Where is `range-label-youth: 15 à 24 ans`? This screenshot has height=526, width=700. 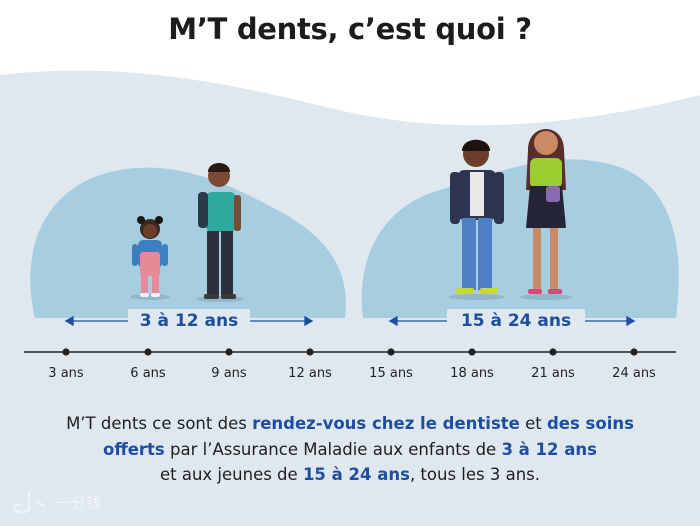 range-label-youth: 15 à 24 ans is located at coordinates (516, 321).